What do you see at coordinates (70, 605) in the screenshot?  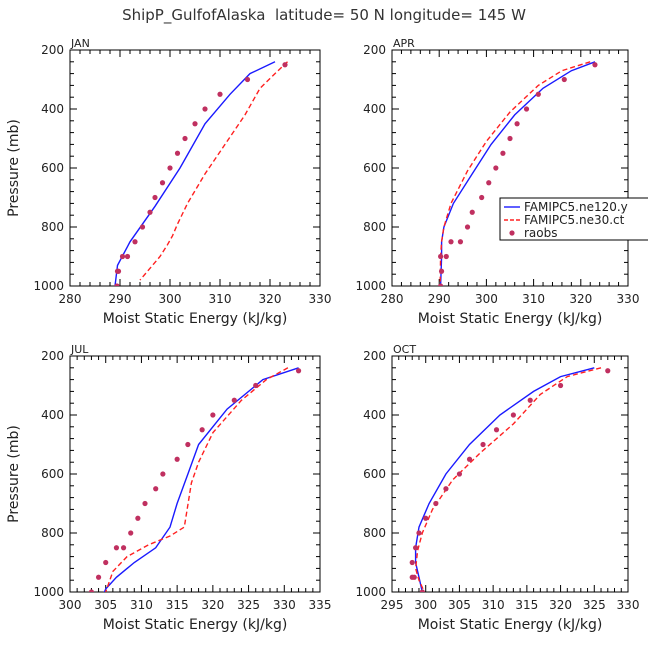 I see `jul-x-tick-label: 300` at bounding box center [70, 605].